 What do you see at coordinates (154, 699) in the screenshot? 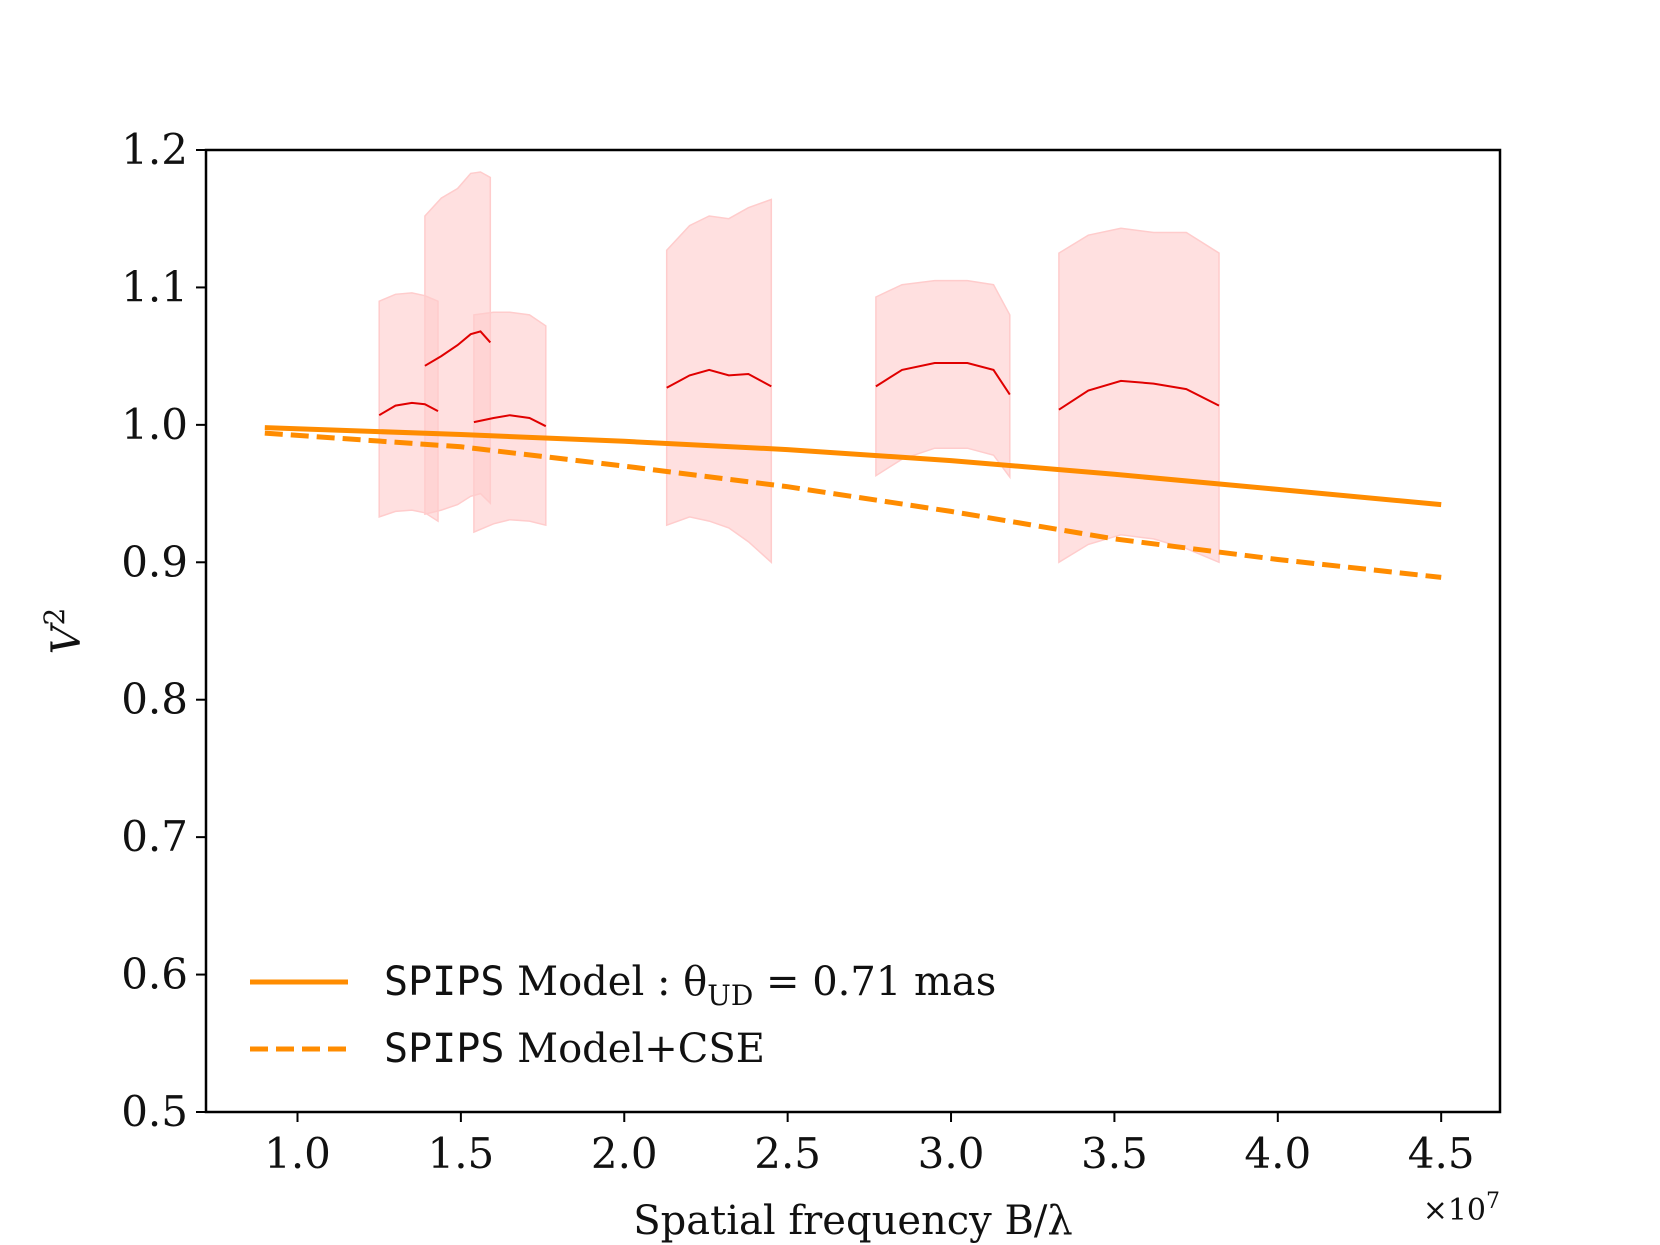
I see `y-tick-label: 0.8` at bounding box center [154, 699].